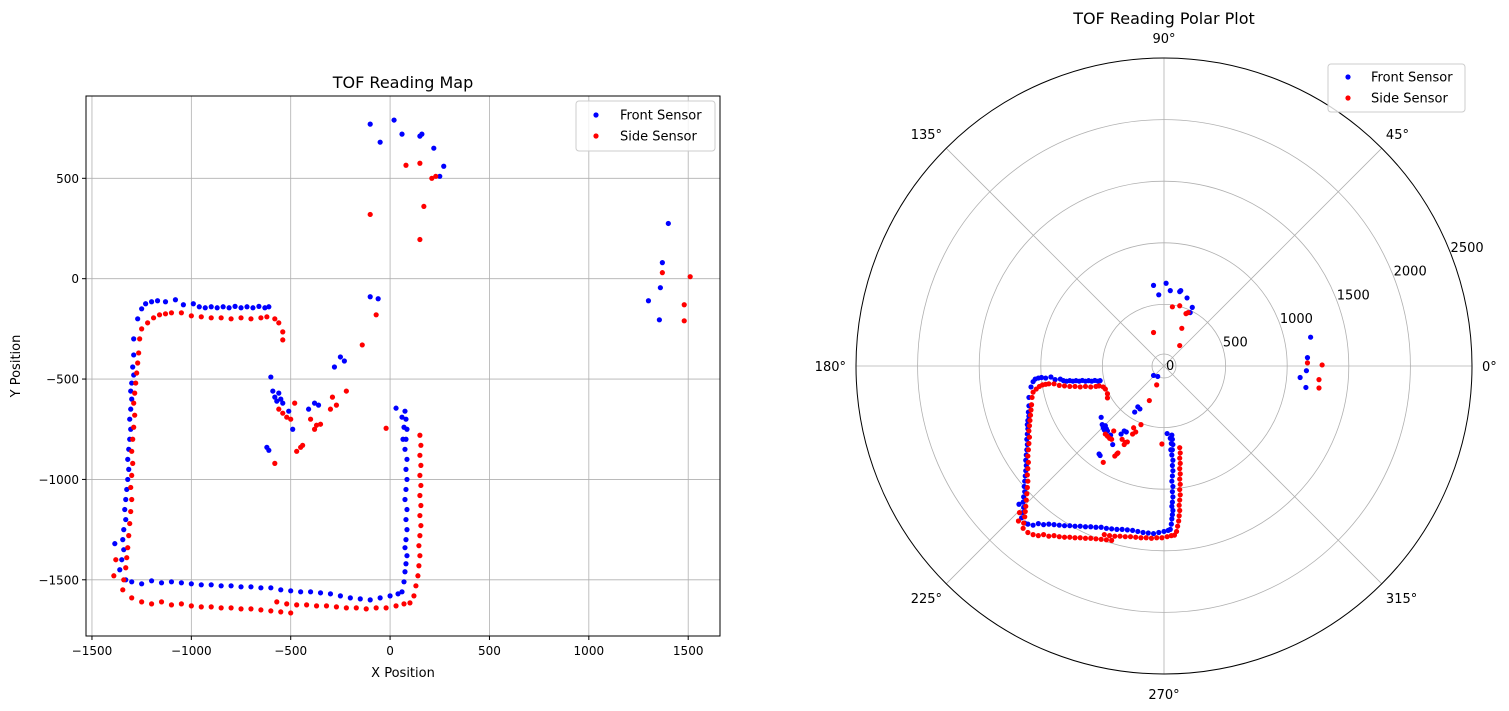 Image resolution: width=1509 pixels, height=711 pixels. Describe the element at coordinates (1396, 88) in the screenshot. I see `polar-legend: Front Sensor Side Sensor` at that location.